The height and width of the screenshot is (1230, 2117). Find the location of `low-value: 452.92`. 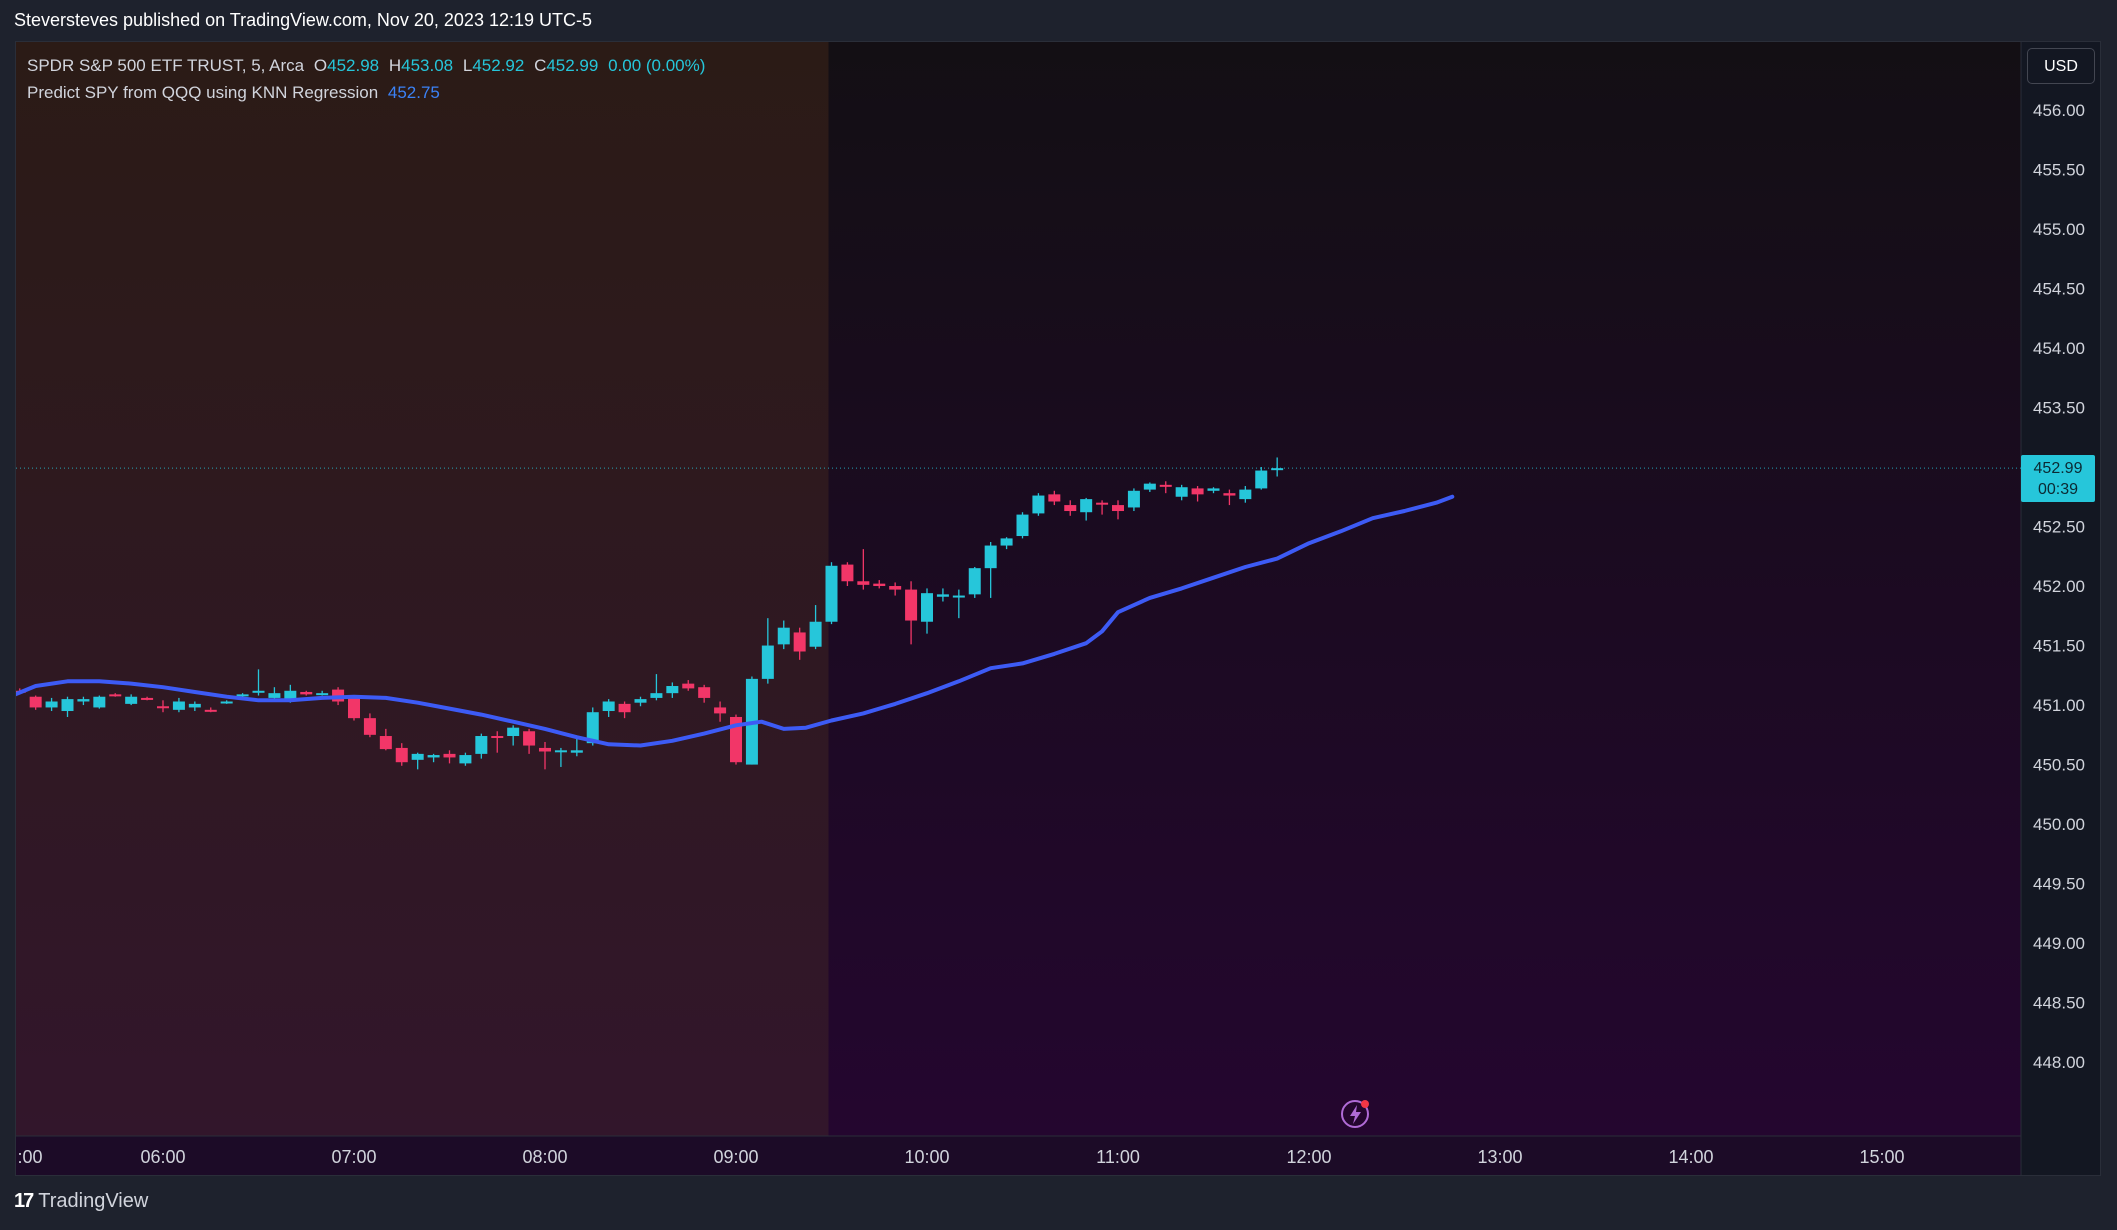

low-value: 452.92 is located at coordinates (498, 65).